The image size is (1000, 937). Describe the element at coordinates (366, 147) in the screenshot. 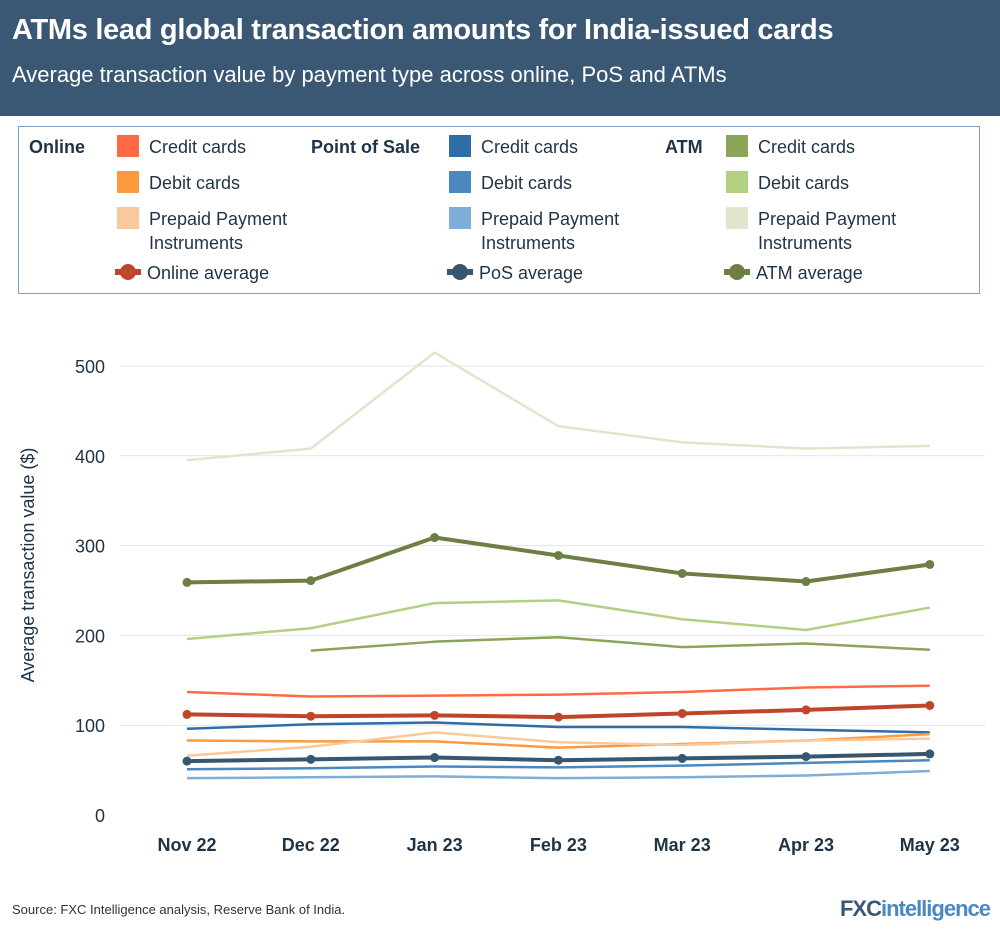

I see `legend-group-pos: Point of Sale` at that location.